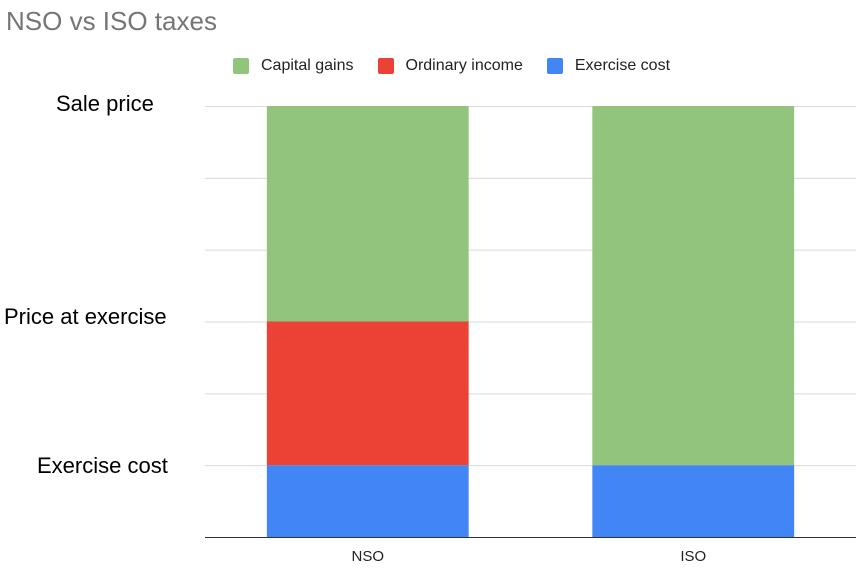 The image size is (856, 571). I want to click on level-label-sale-price: Sale price, so click(105, 103).